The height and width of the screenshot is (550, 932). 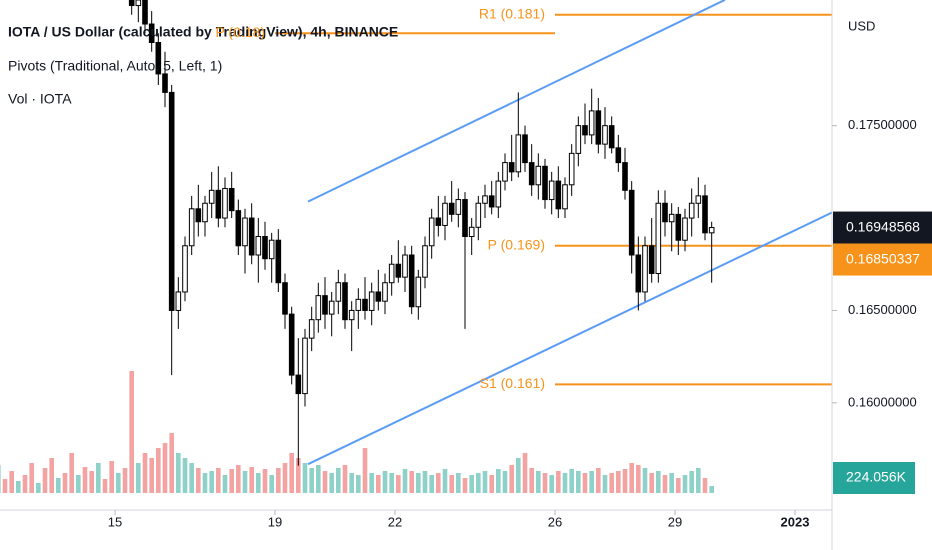 What do you see at coordinates (882, 309) in the screenshot?
I see `y-tick-label: 0.16500000` at bounding box center [882, 309].